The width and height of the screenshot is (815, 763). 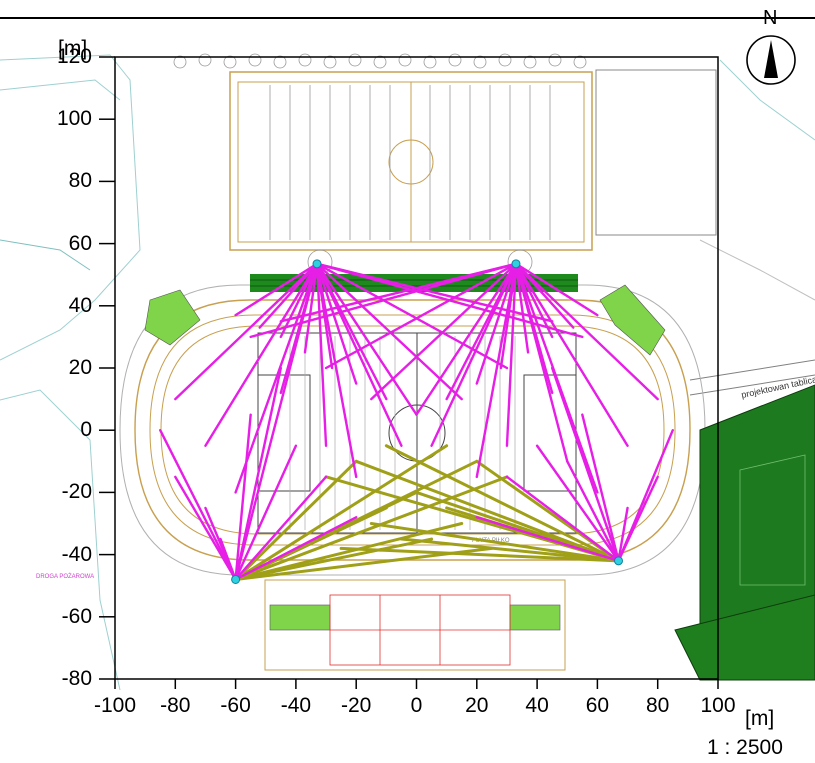 What do you see at coordinates (76, 554) in the screenshot?
I see `y-tick-label: -40` at bounding box center [76, 554].